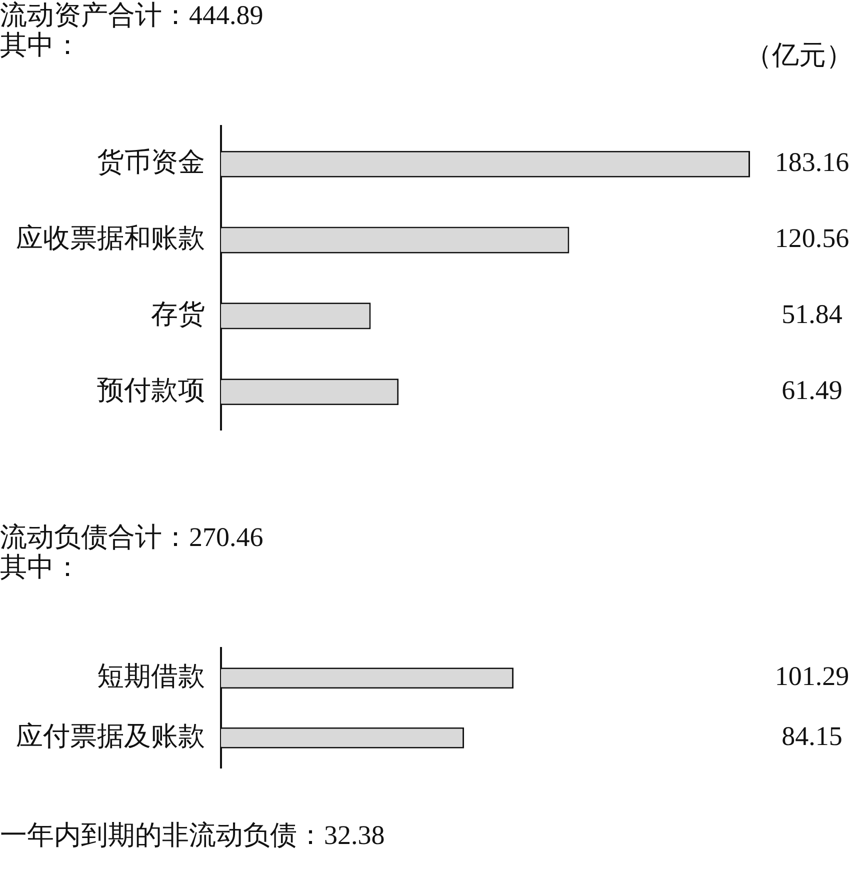 Image resolution: width=861 pixels, height=870 pixels. Describe the element at coordinates (110, 735) in the screenshot. I see `y-tick-label: 应付票据及账款` at that location.